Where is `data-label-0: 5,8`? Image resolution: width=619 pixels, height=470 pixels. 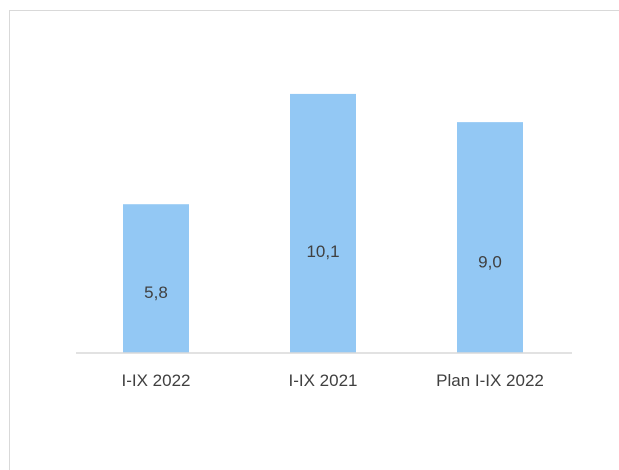 data-label-0: 5,8 is located at coordinates (156, 292).